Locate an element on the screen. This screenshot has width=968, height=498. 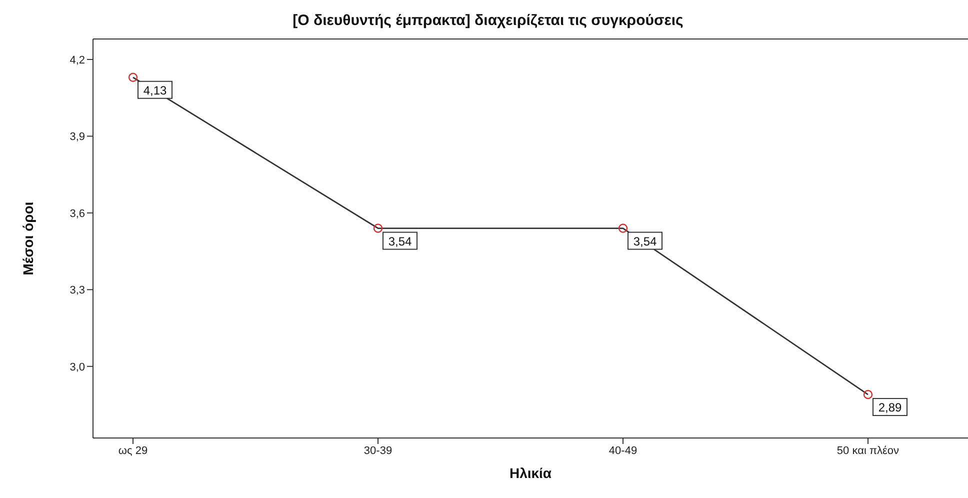
x-tick-label: 30-39 is located at coordinates (378, 450).